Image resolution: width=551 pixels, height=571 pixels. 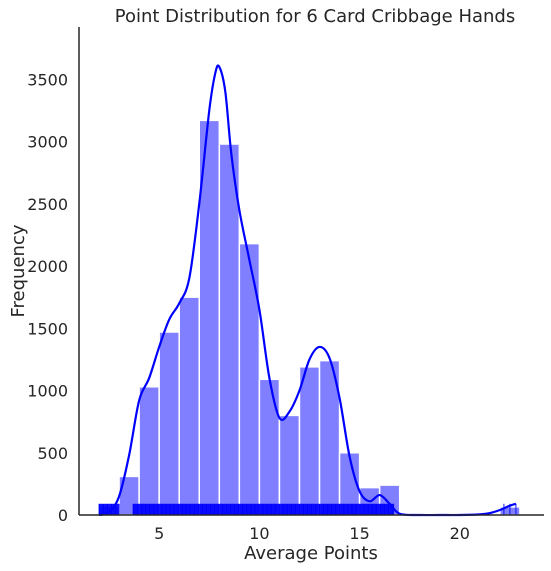 What do you see at coordinates (63, 515) in the screenshot?
I see `y-tick-label: 0` at bounding box center [63, 515].